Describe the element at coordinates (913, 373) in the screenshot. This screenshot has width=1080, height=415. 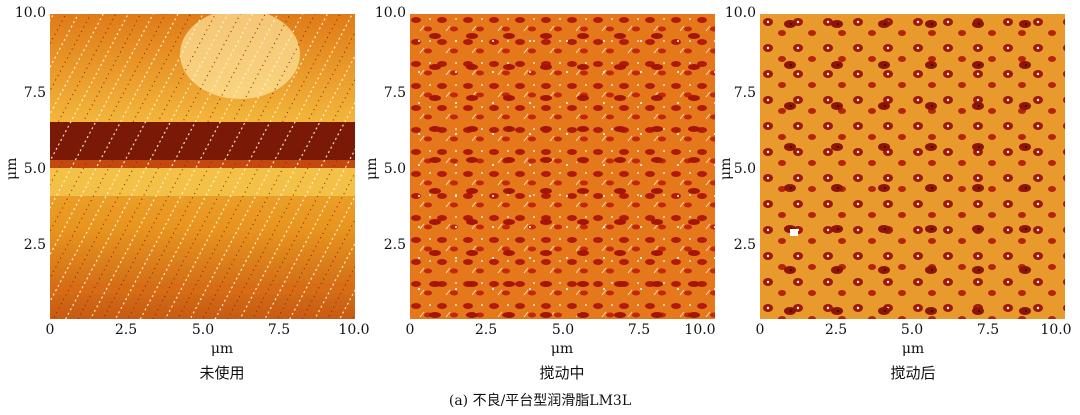
I see `panel-caption: 搅动后` at that location.